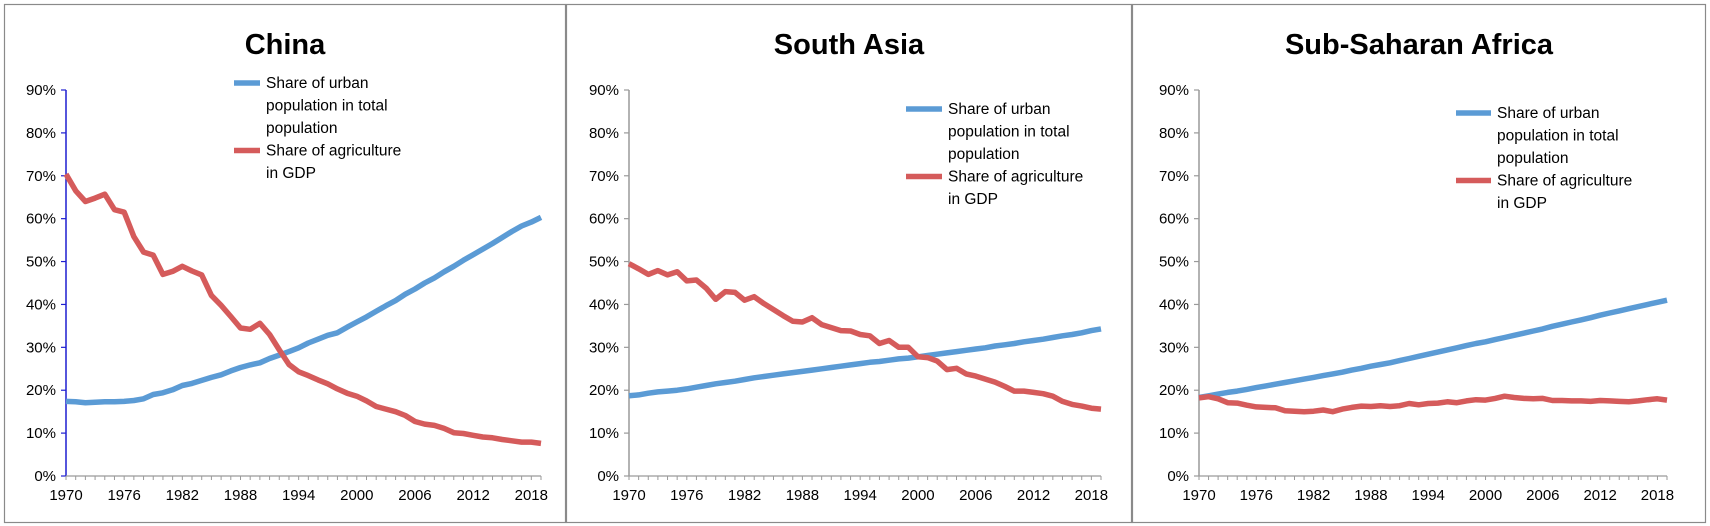  Describe the element at coordinates (849, 45) in the screenshot. I see `chart-title: South Asia` at that location.